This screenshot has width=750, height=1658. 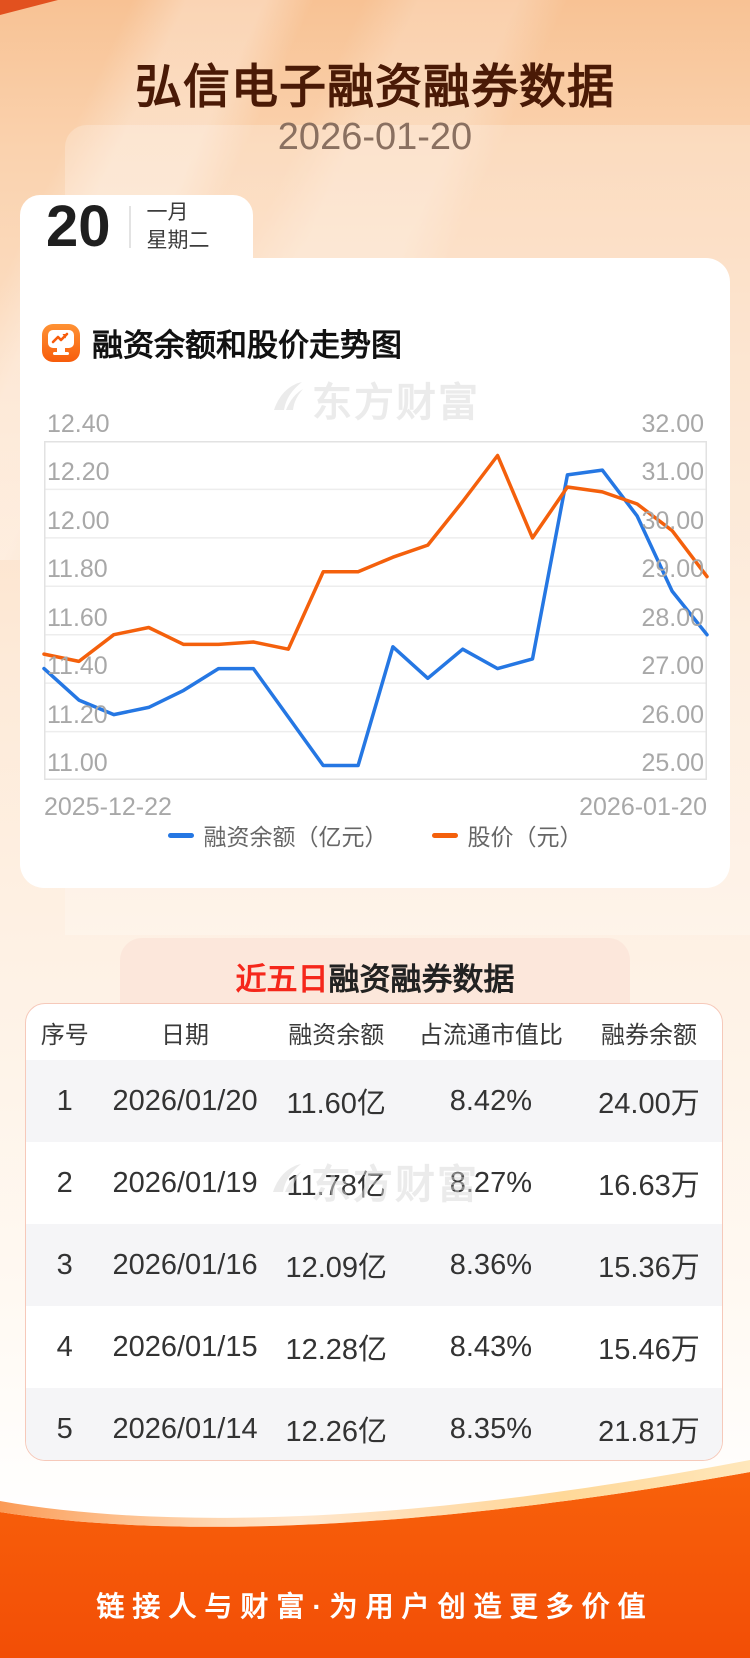 I want to click on table-cell: 2026/01/20, so click(x=185, y=1100).